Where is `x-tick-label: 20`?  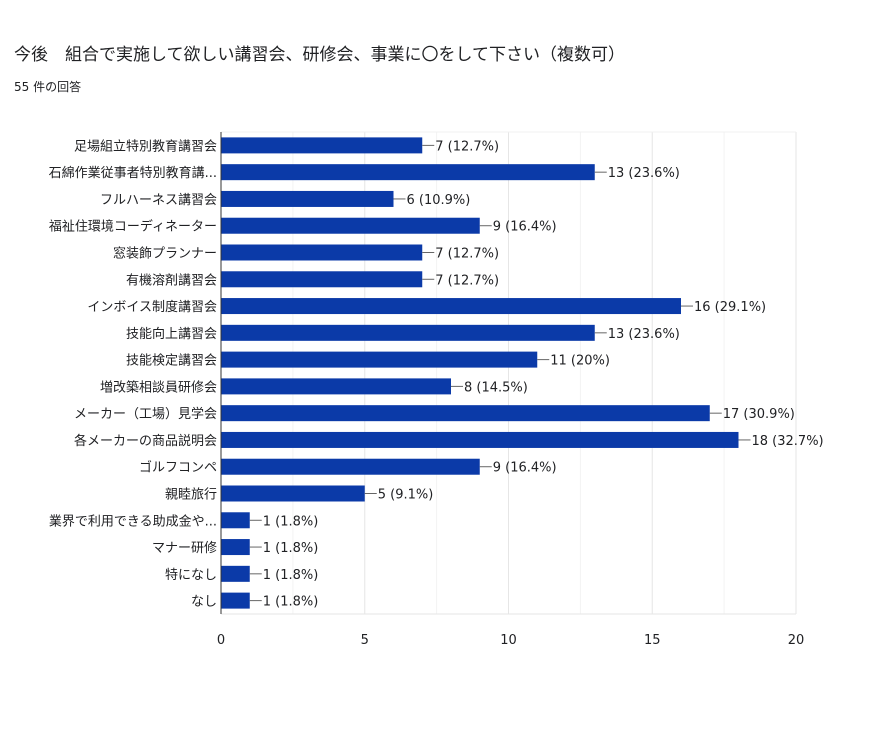 x-tick-label: 20 is located at coordinates (796, 640).